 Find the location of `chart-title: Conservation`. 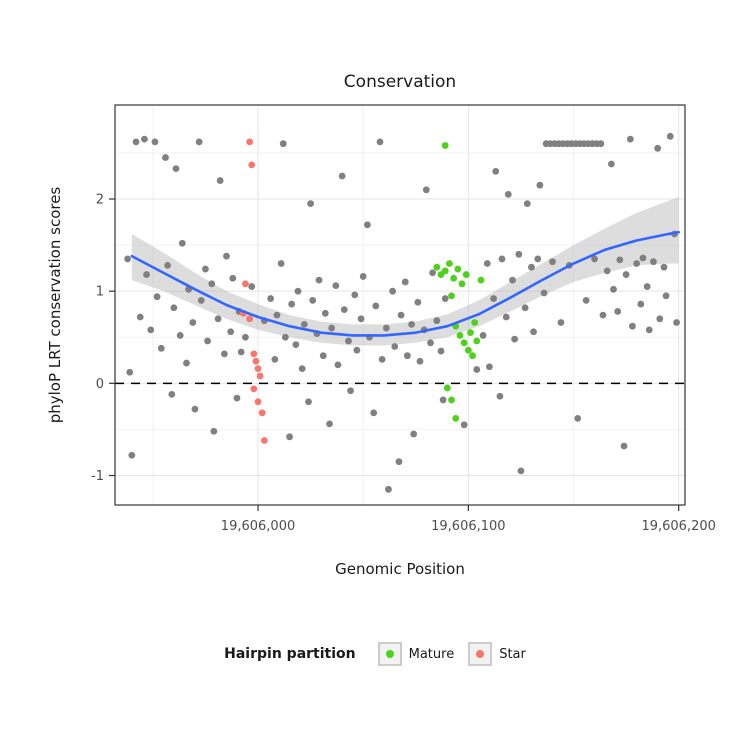

chart-title: Conservation is located at coordinates (400, 82).